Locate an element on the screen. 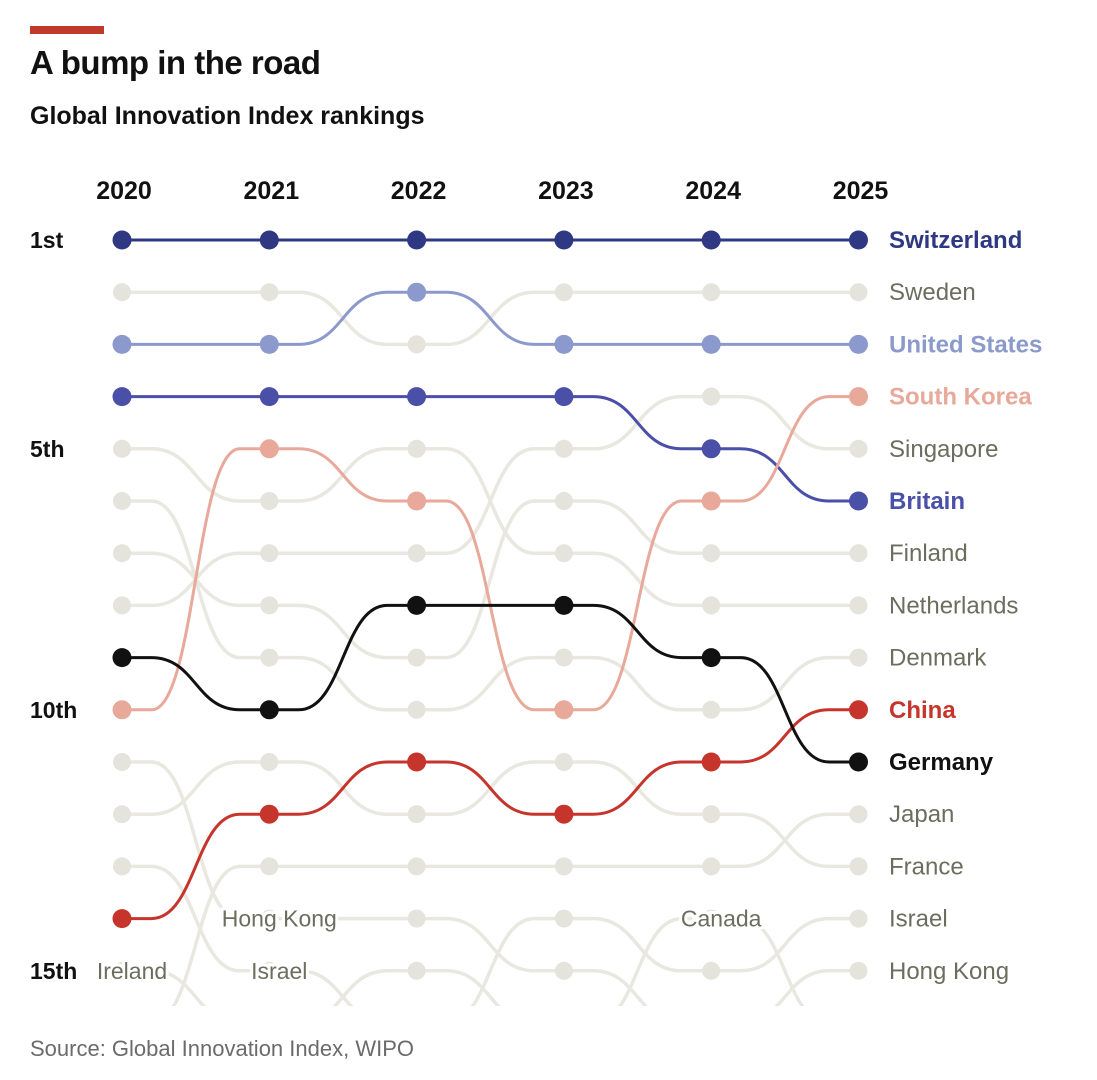 This screenshot has height=1080, width=1097. dot-france-2022 is located at coordinates (416, 814).